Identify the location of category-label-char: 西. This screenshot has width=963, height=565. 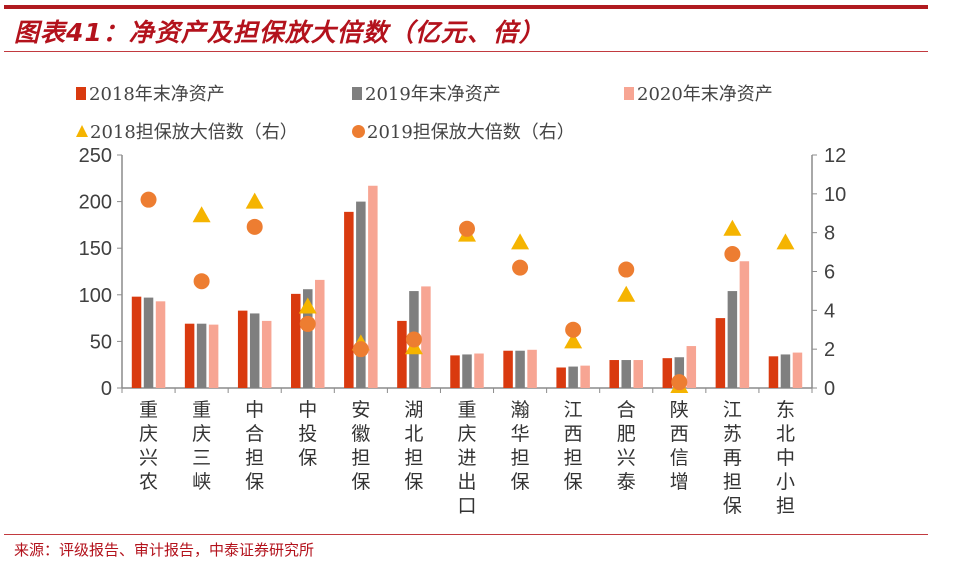
(679, 434).